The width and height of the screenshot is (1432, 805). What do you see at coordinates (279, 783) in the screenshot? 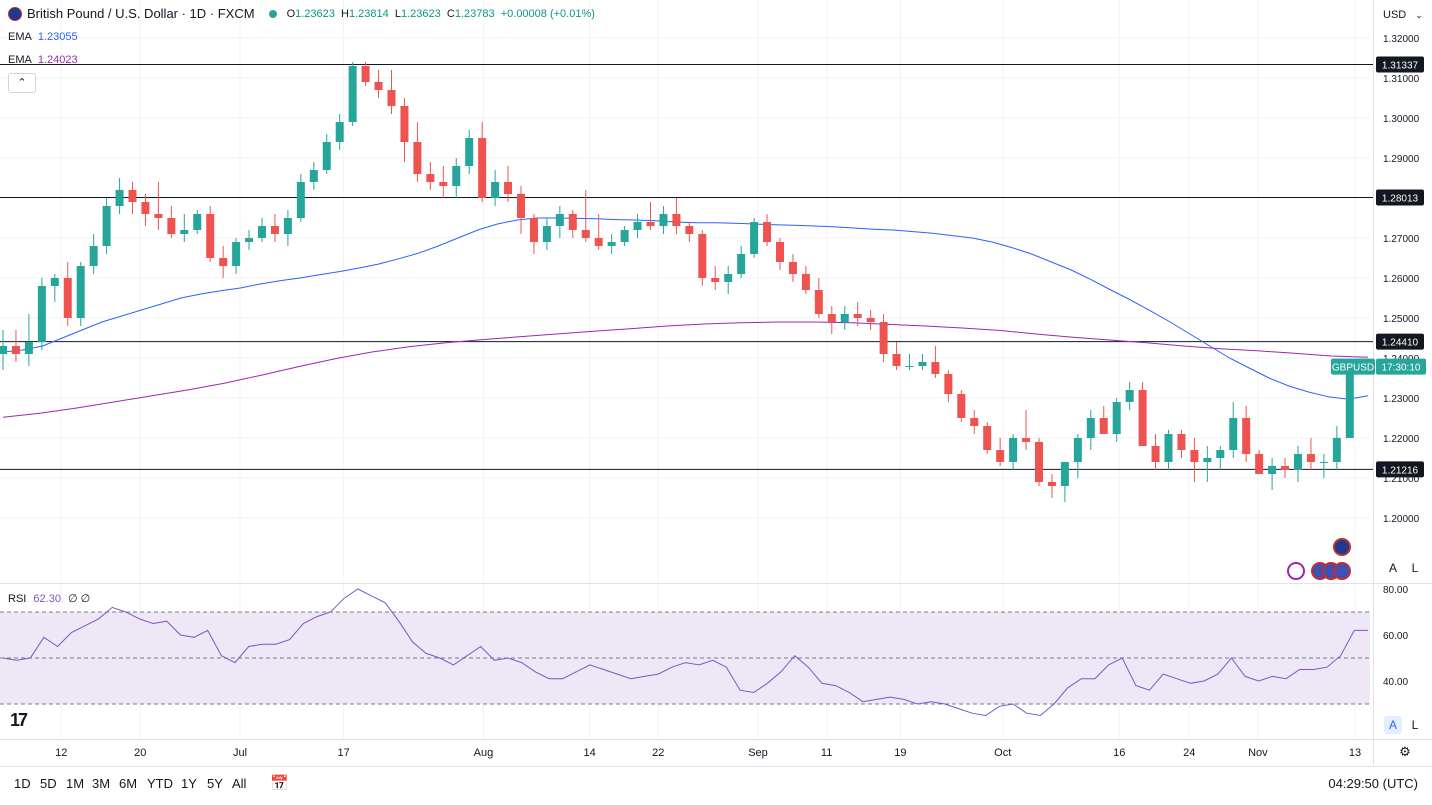
I see `calendar-icon: 📅` at bounding box center [279, 783].